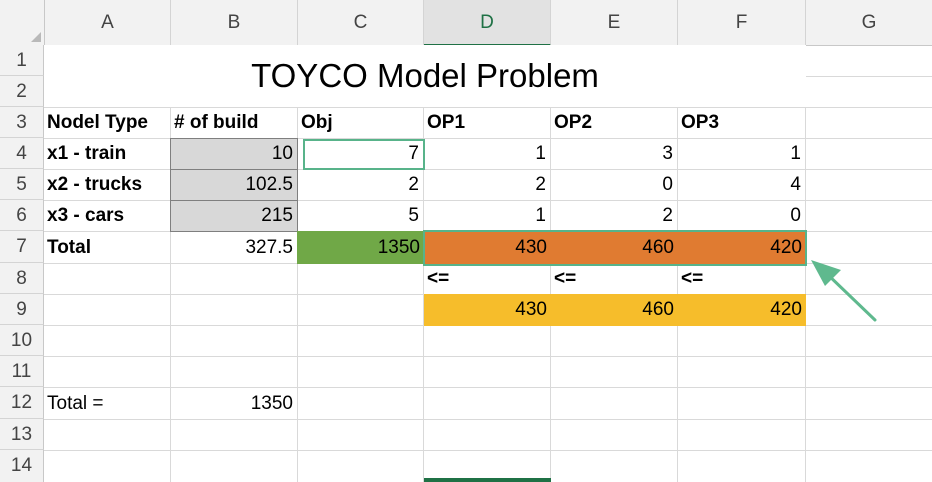 This screenshot has height=482, width=932. Describe the element at coordinates (22, 91) in the screenshot. I see `row-header-2: 2` at that location.